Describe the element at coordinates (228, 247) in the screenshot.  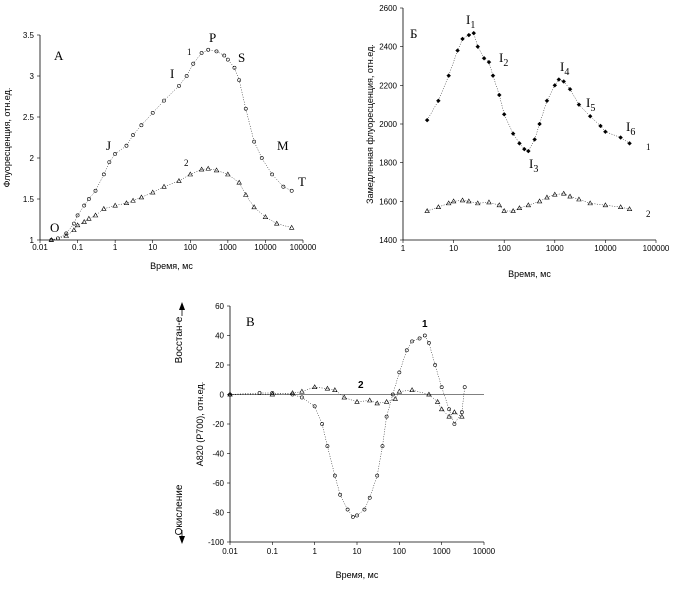
I see `x-tick-label: 1000` at that location.